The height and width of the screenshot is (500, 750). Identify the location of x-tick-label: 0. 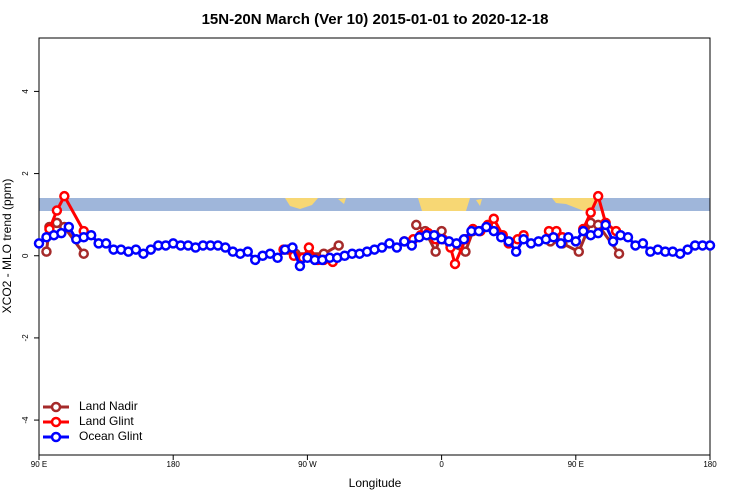
(441, 464).